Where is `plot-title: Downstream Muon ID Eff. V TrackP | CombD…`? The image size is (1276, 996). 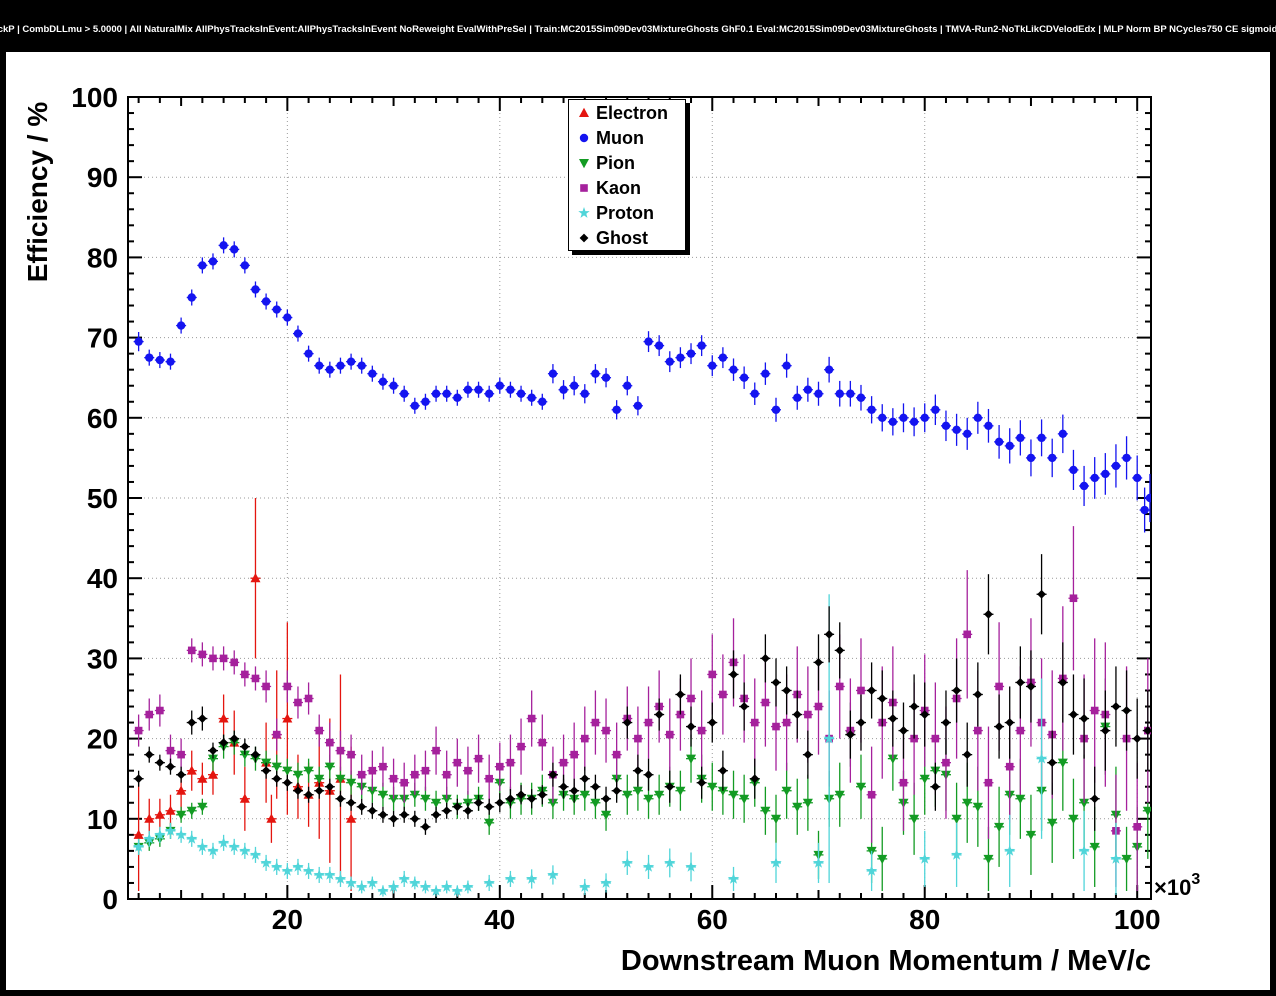
plot-title: Downstream Muon ID Eff. V TrackP | CombD… is located at coordinates (638, 29).